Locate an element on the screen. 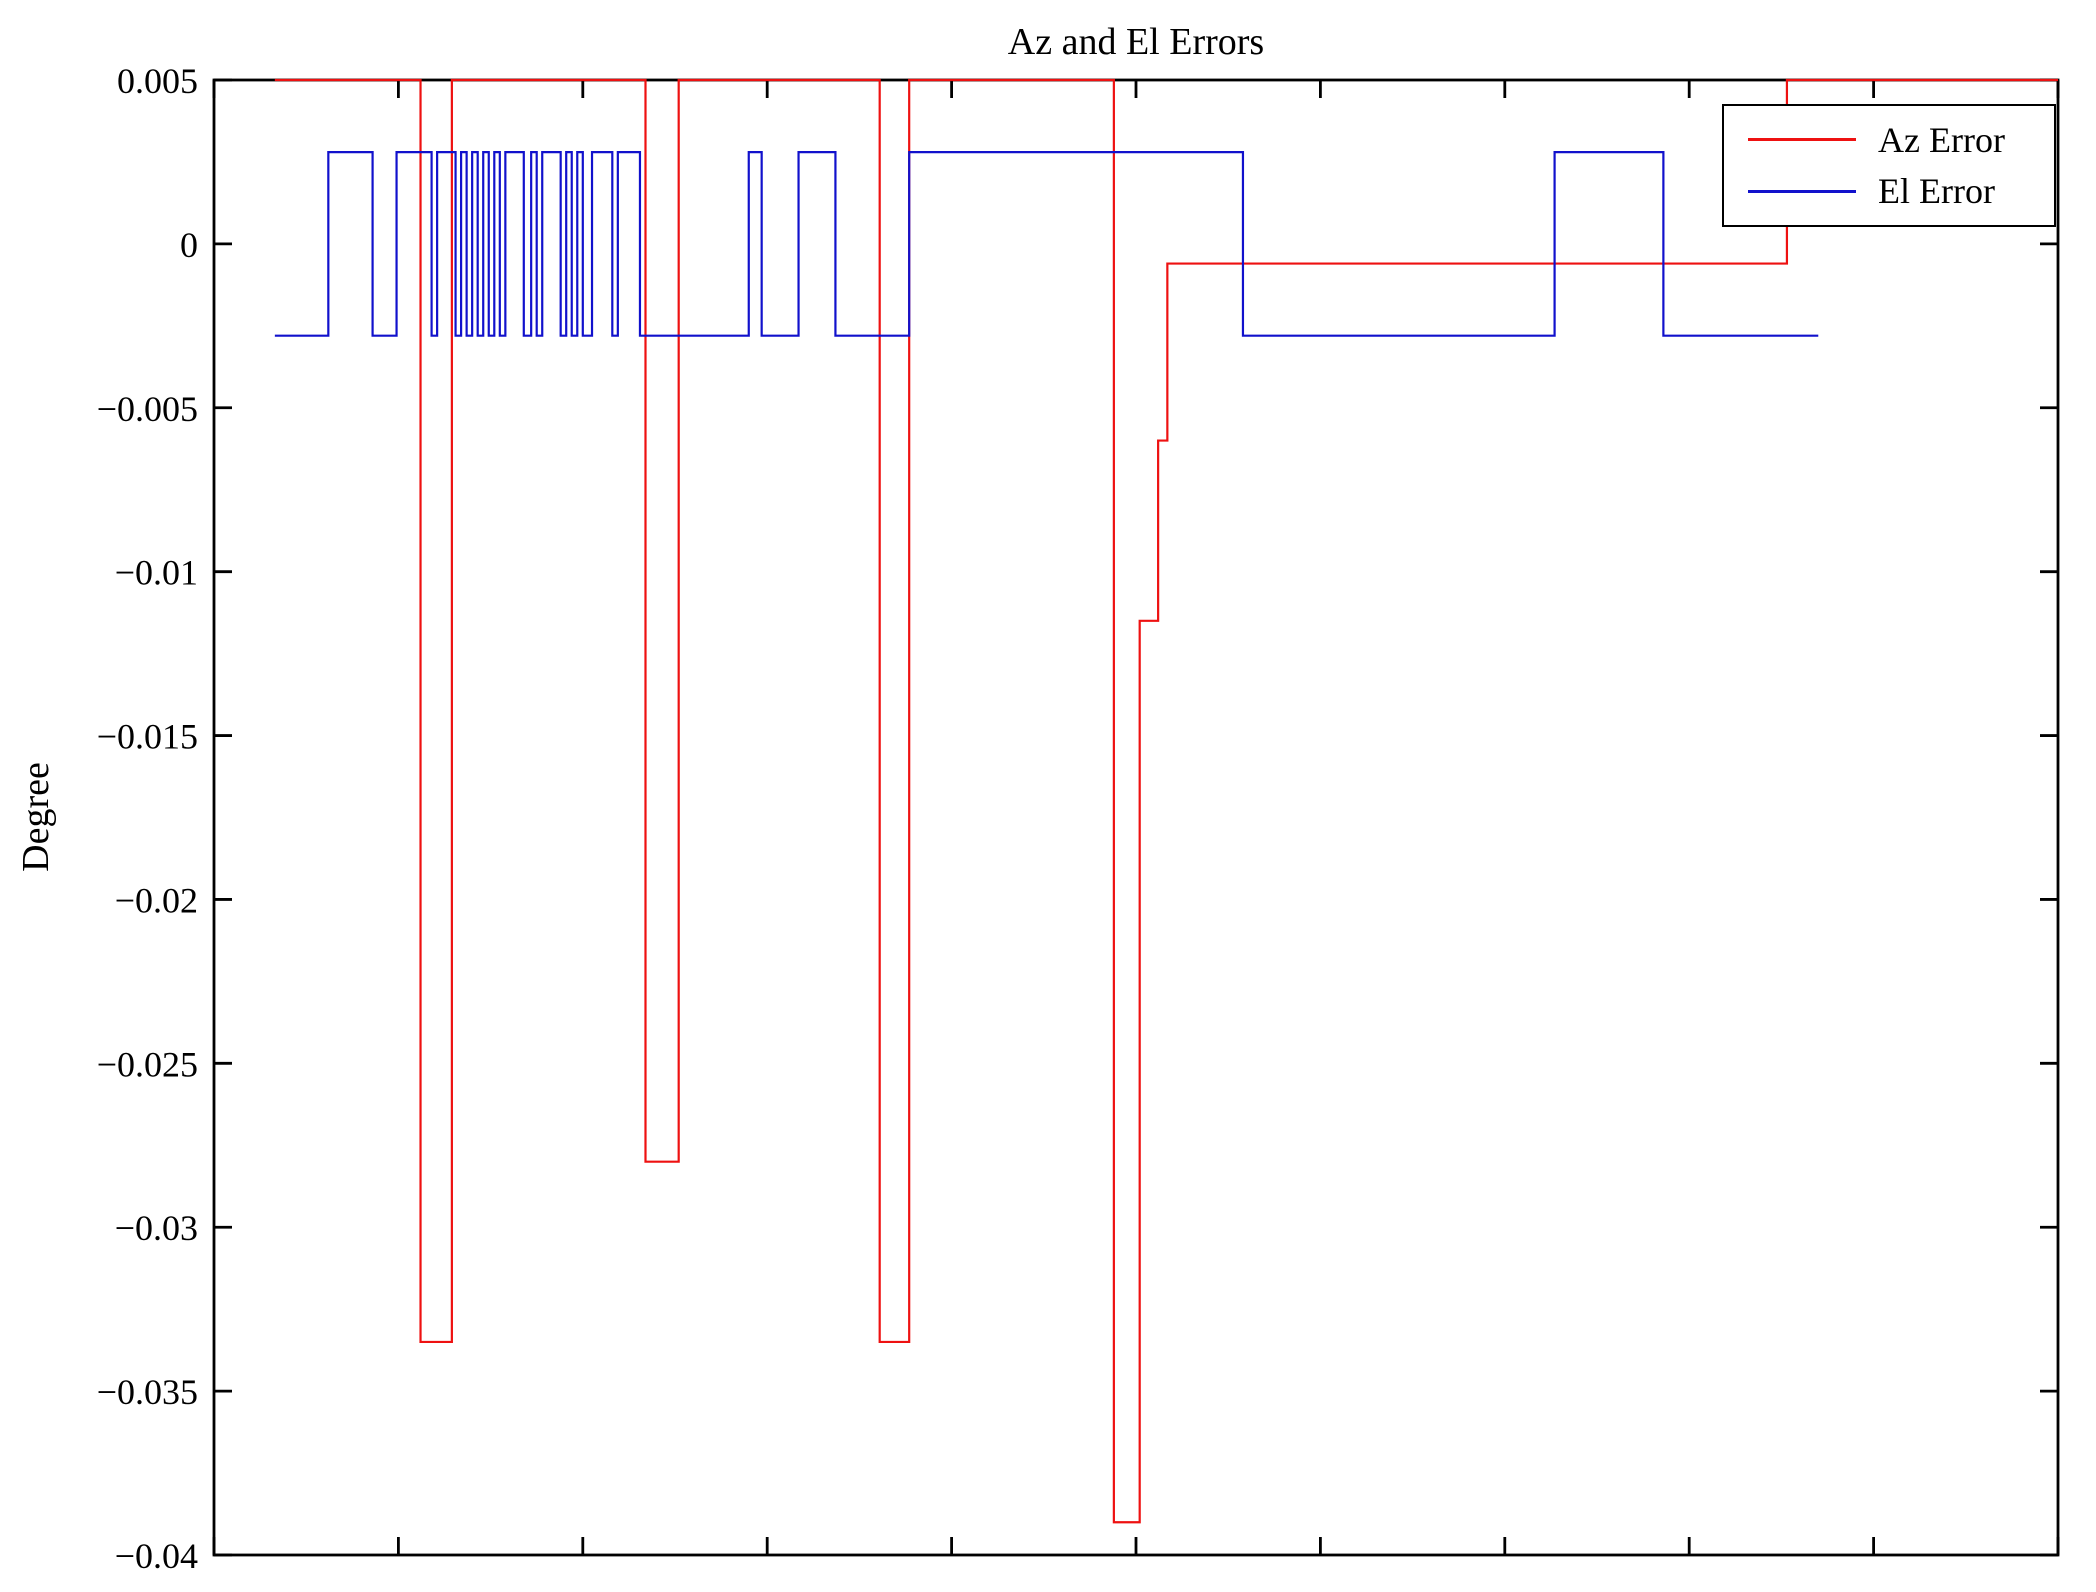 The width and height of the screenshot is (2096, 1592). legend-label-el-error: El Error is located at coordinates (1936, 191).